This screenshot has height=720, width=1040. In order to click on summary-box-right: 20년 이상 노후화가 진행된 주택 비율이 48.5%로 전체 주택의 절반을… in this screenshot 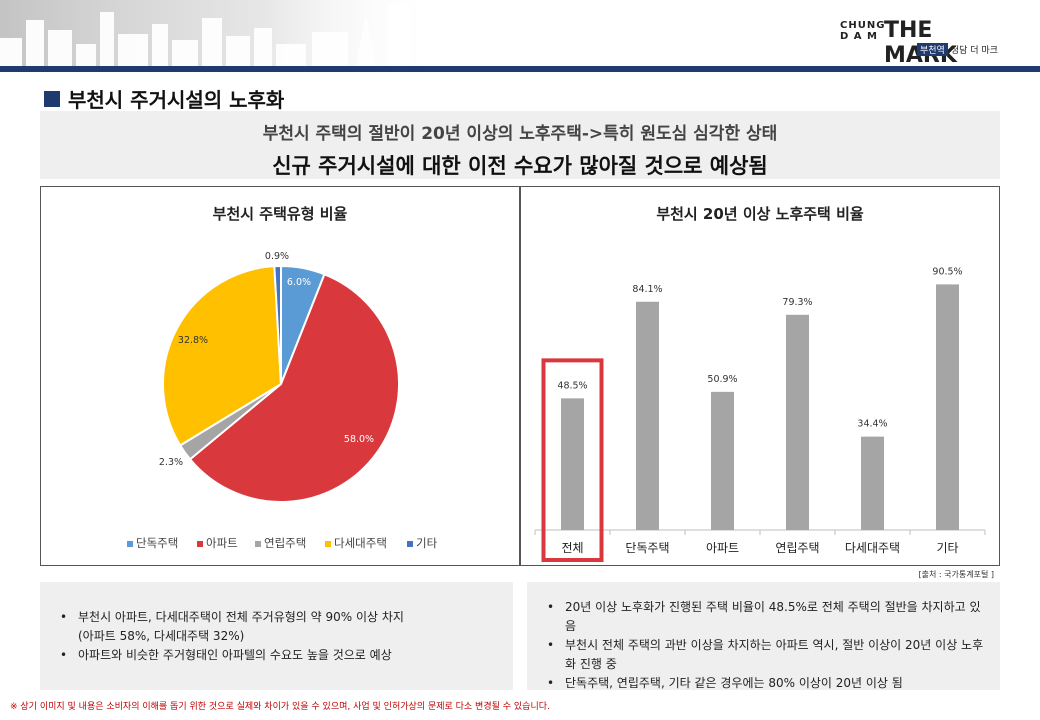, I will do `click(763, 637)`.